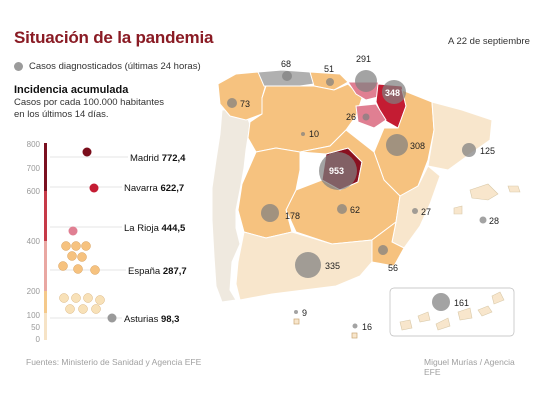 The width and height of the screenshot is (533, 400). What do you see at coordinates (245, 104) in the screenshot?
I see `cases-label-galicia: 73` at bounding box center [245, 104].